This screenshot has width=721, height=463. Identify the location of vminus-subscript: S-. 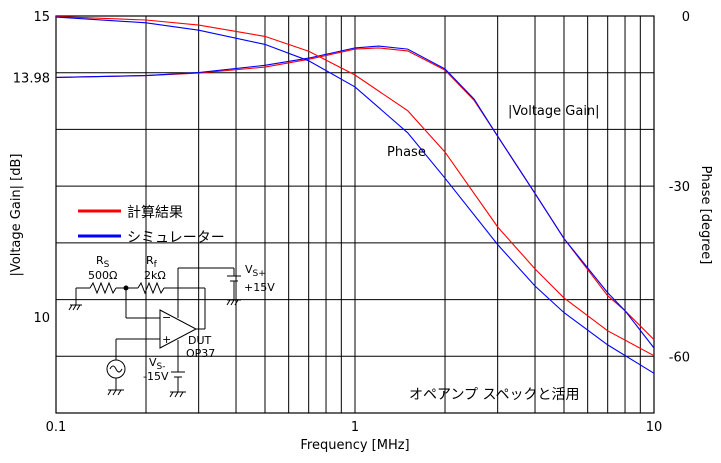
(161, 367).